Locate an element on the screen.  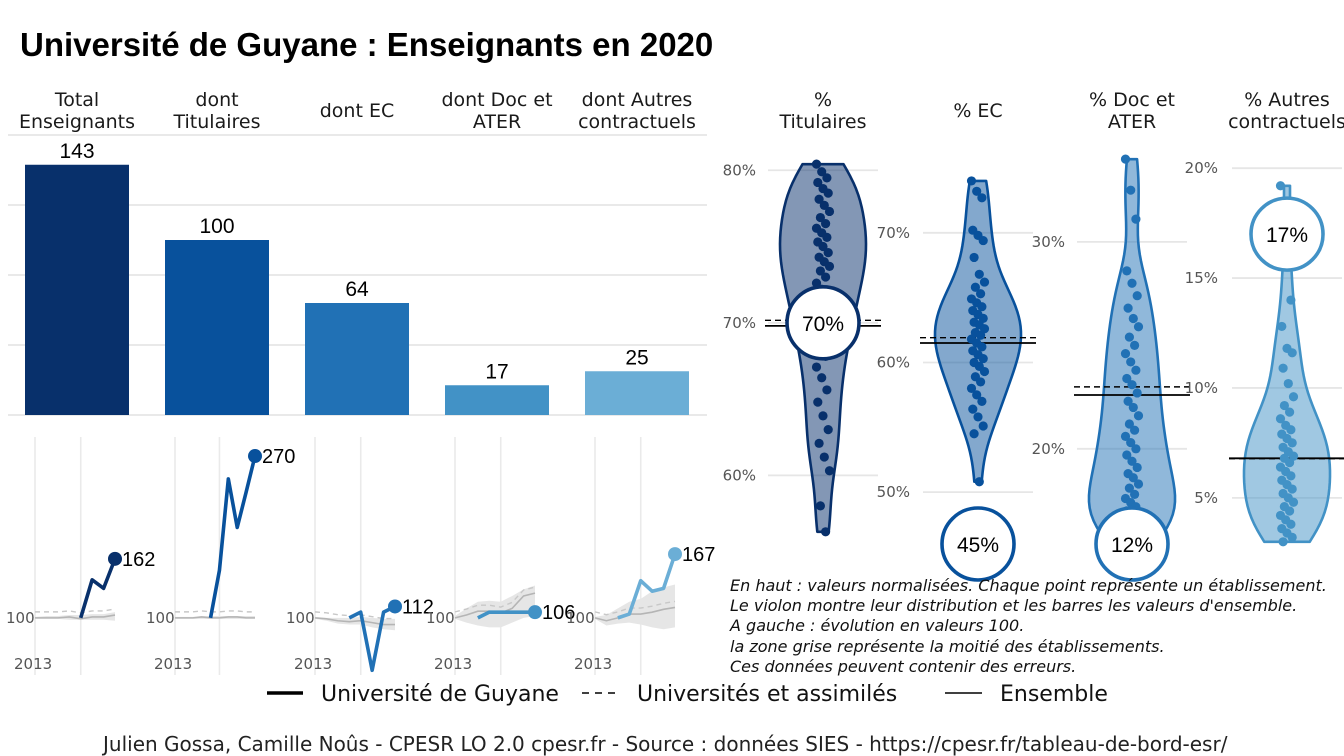
end-value-label: 167 is located at coordinates (698, 555).